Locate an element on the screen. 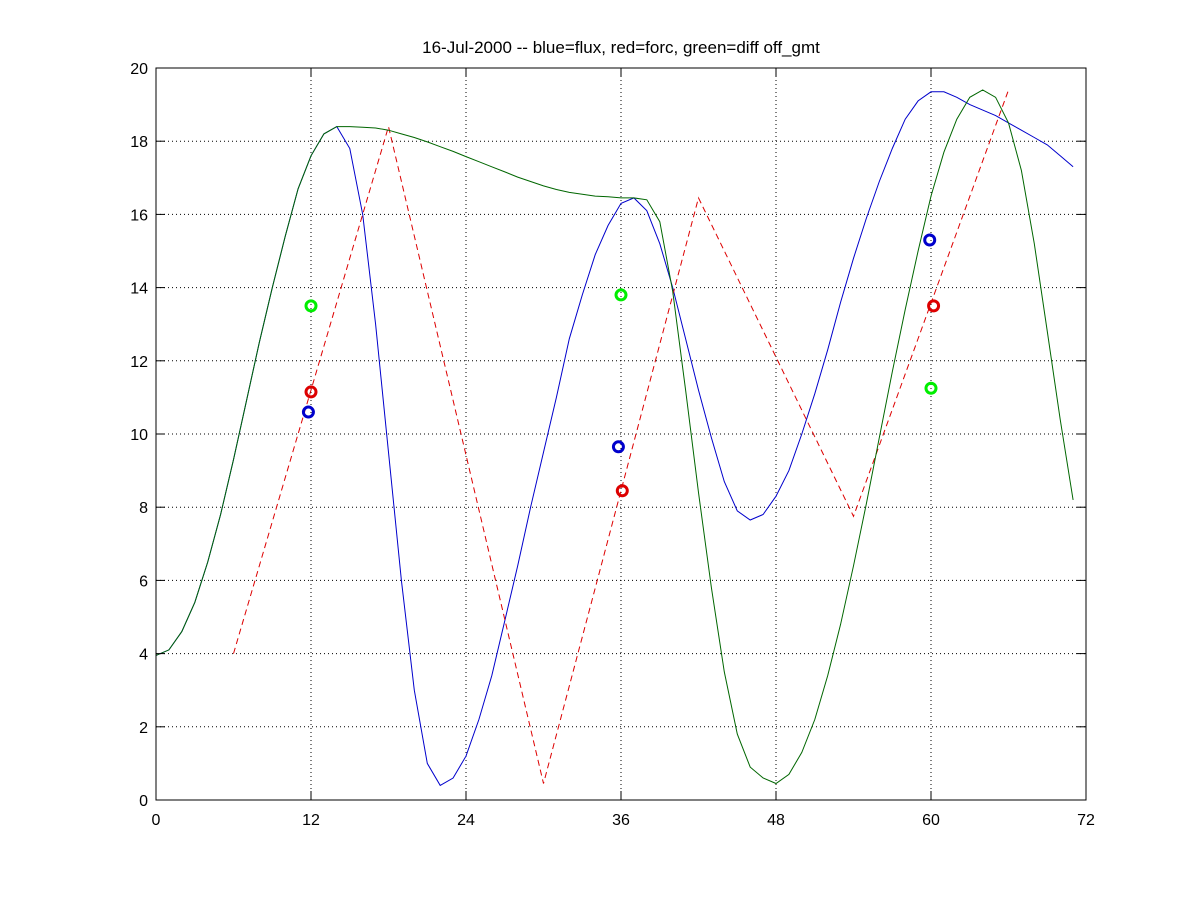 The image size is (1200, 900). x-tick-label: 36 is located at coordinates (621, 820).